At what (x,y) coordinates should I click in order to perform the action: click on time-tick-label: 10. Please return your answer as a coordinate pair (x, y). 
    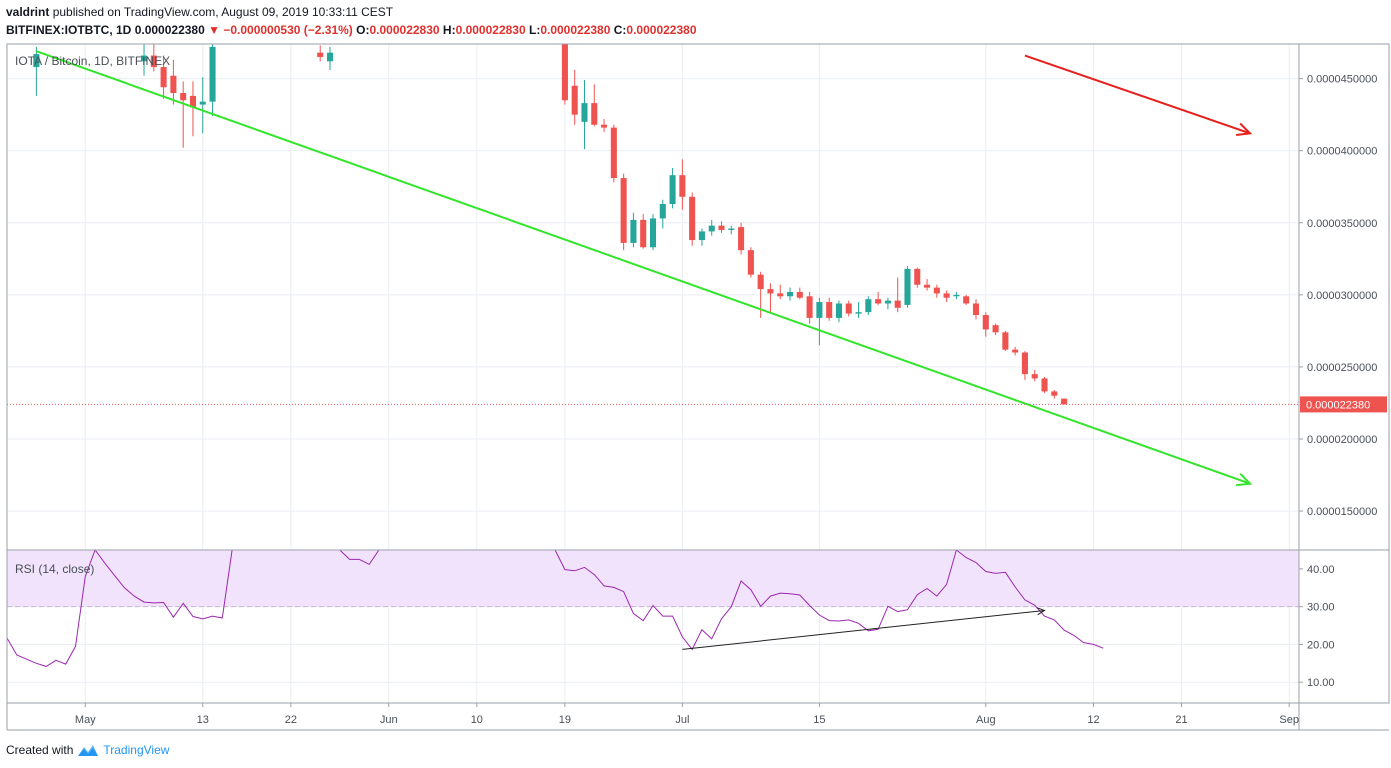
    Looking at the image, I should click on (477, 720).